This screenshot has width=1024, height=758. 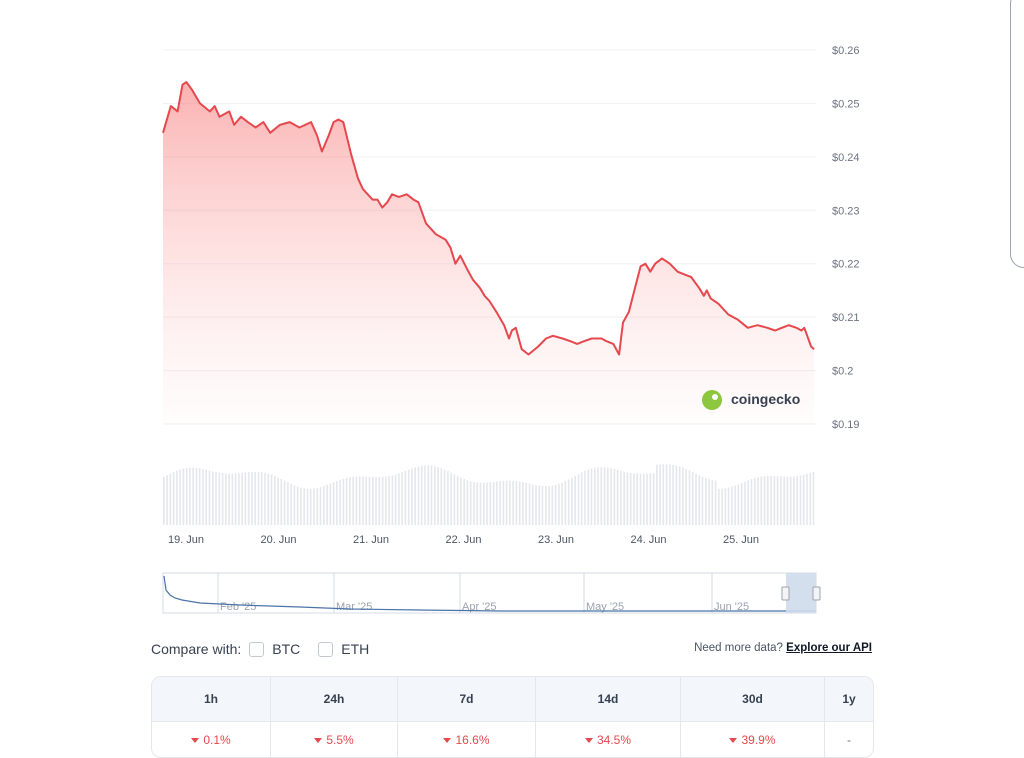 I want to click on api-text: Need more data?, so click(x=738, y=648).